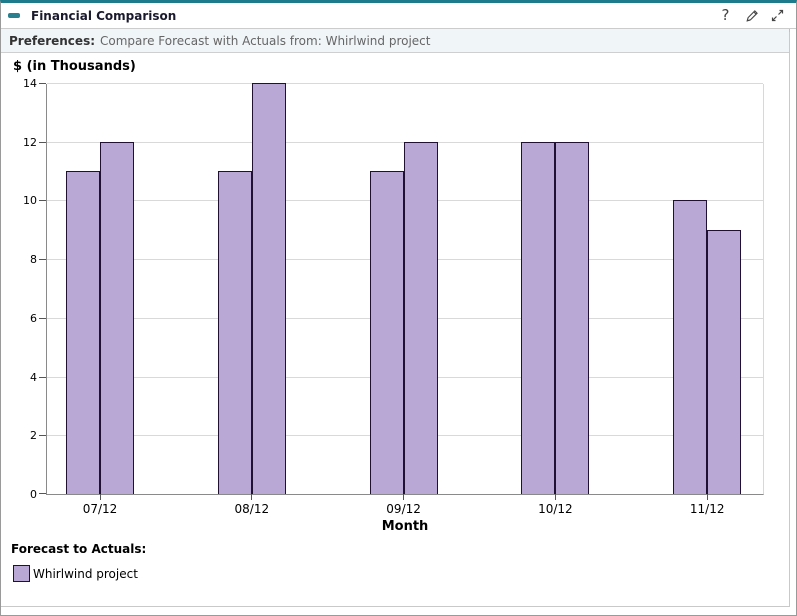 The height and width of the screenshot is (616, 797). Describe the element at coordinates (30, 83) in the screenshot. I see `y-tick-label: 14` at that location.